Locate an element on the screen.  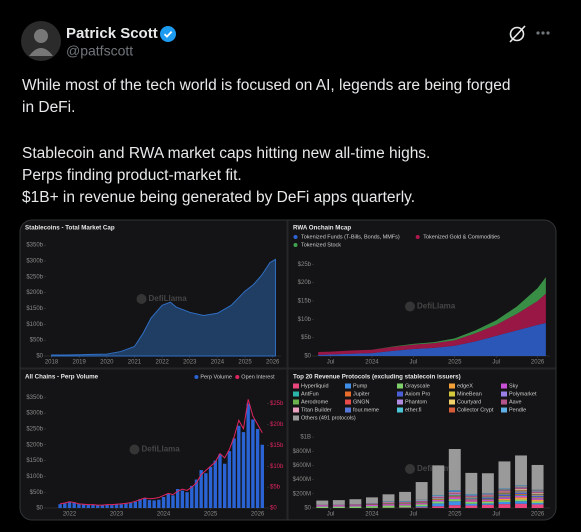
legend-label: Tokenized Stock is located at coordinates (321, 245).